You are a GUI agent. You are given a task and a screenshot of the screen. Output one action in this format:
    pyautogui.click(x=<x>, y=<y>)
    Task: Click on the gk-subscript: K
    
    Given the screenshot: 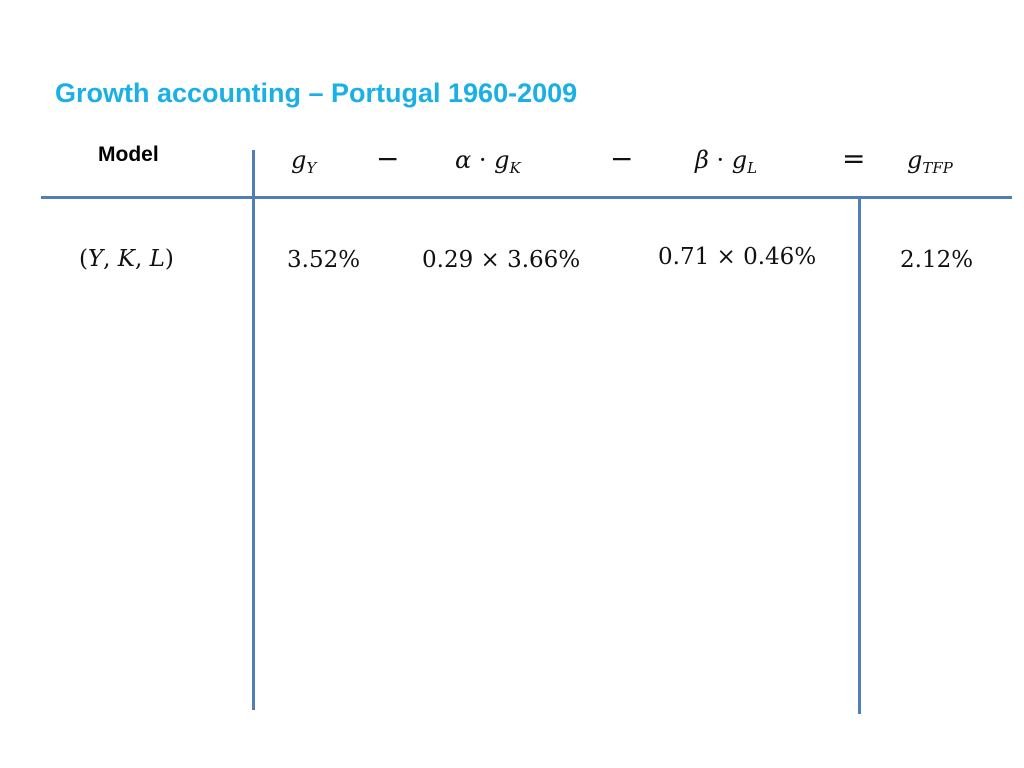 What is the action you would take?
    pyautogui.click(x=515, y=168)
    